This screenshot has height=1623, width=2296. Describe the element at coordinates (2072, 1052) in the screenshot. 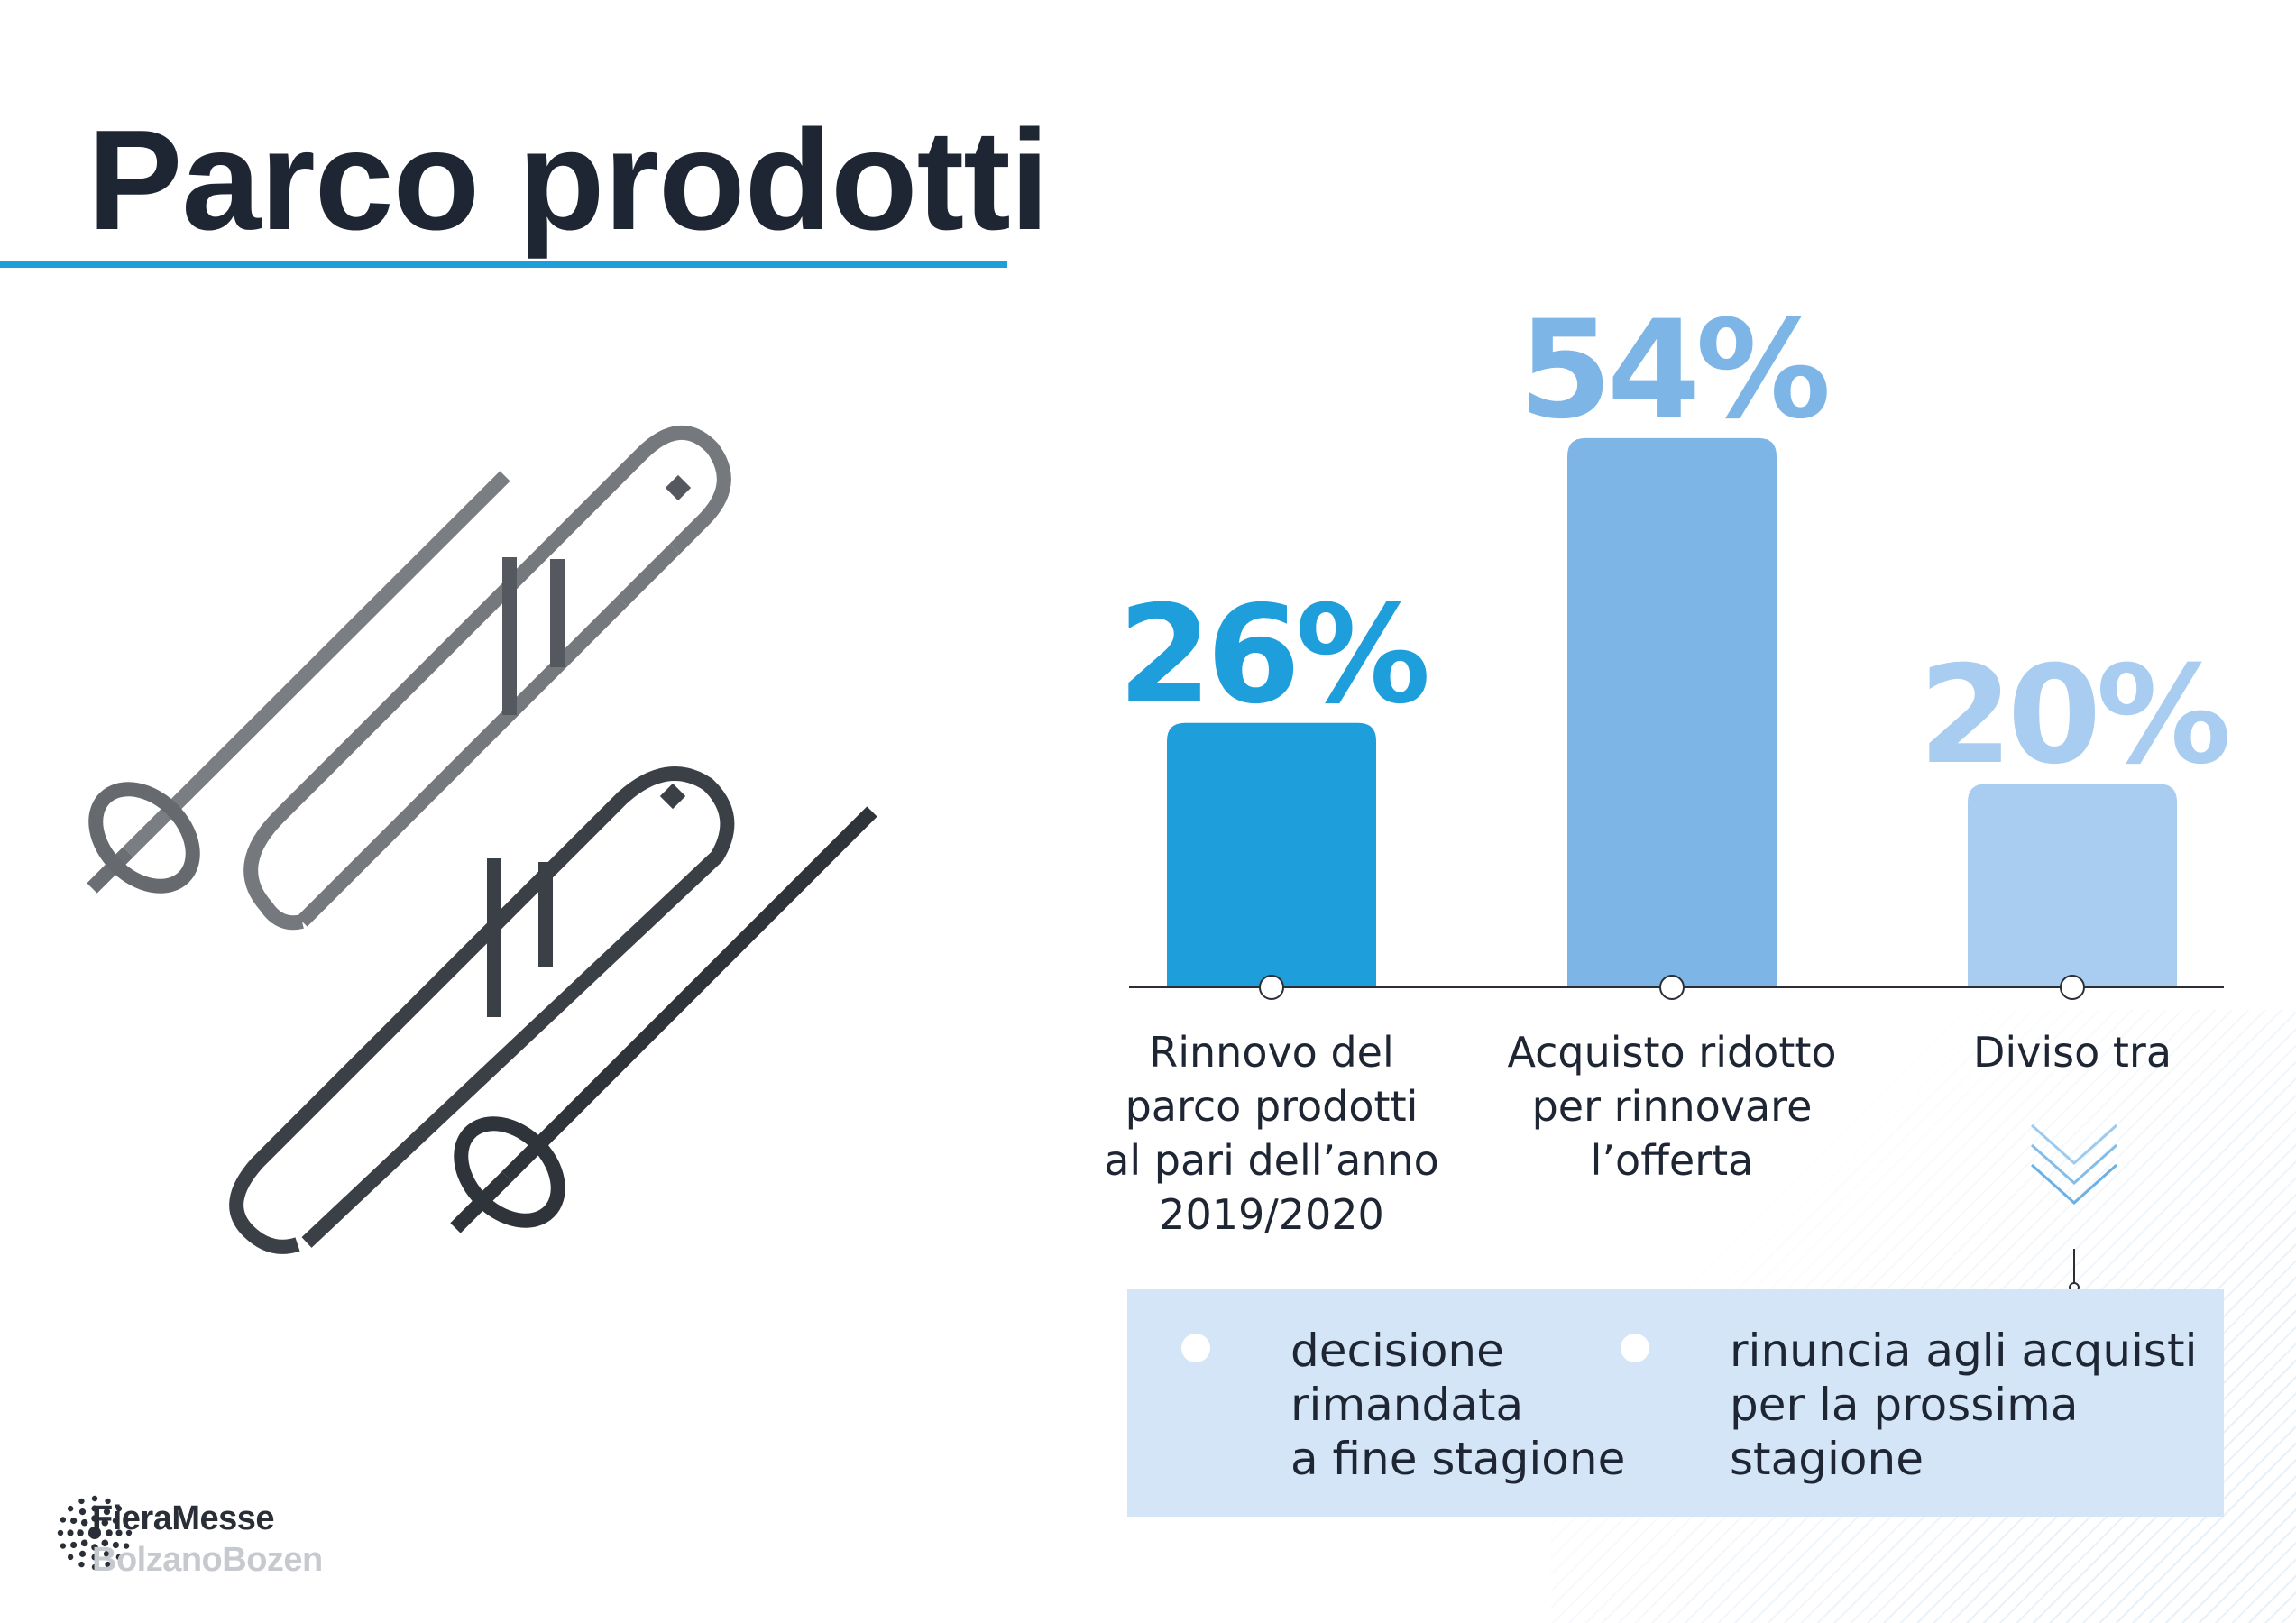

I see `category-label-3: Diviso tra` at that location.